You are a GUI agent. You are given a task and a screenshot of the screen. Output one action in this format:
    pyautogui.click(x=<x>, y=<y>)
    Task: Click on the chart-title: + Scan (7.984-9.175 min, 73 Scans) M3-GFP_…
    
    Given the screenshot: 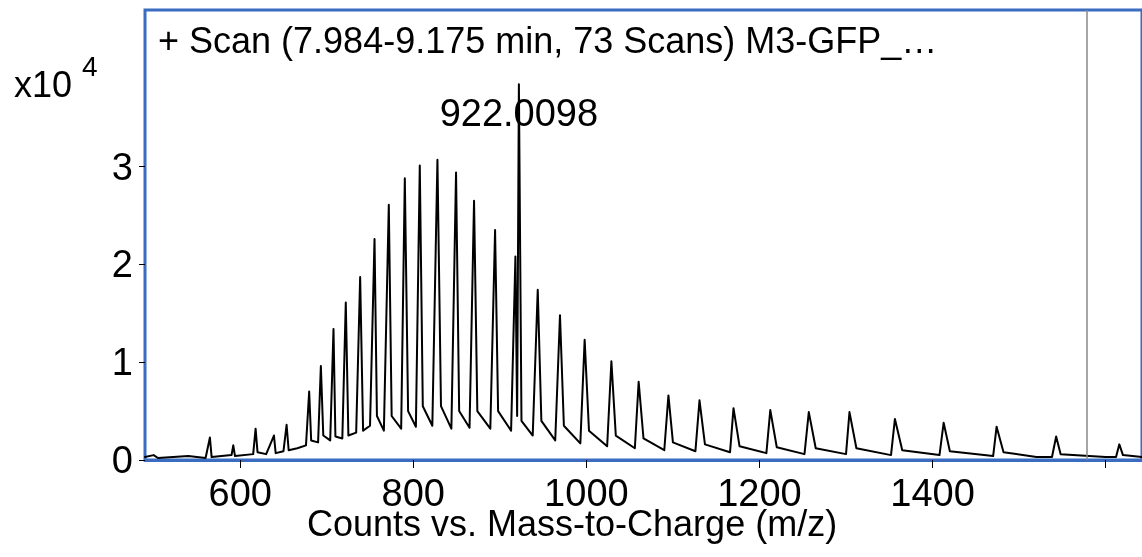 What is the action you would take?
    pyautogui.click(x=548, y=40)
    